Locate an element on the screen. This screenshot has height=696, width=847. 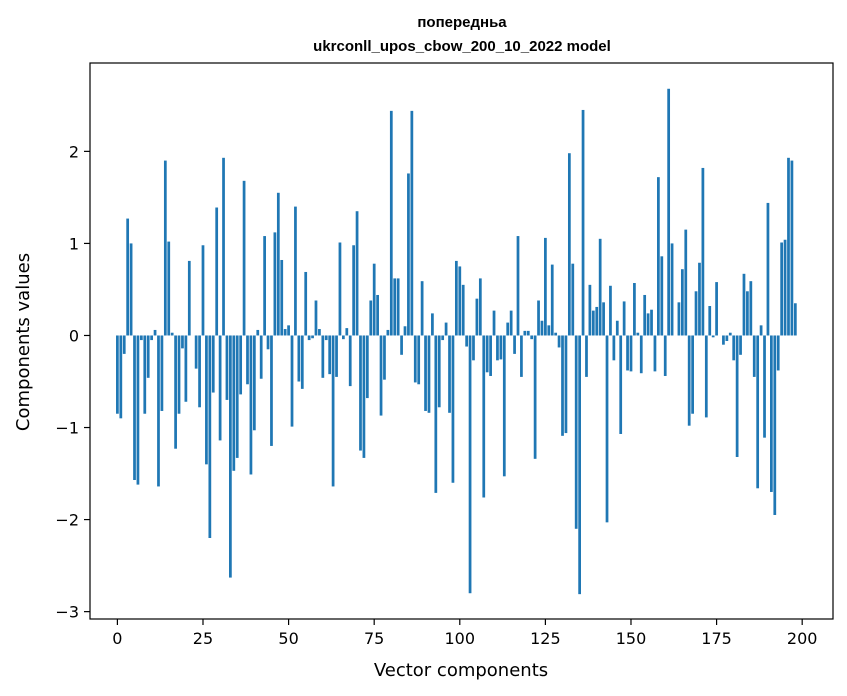
x-tick-label: 100 is located at coordinates (460, 638).